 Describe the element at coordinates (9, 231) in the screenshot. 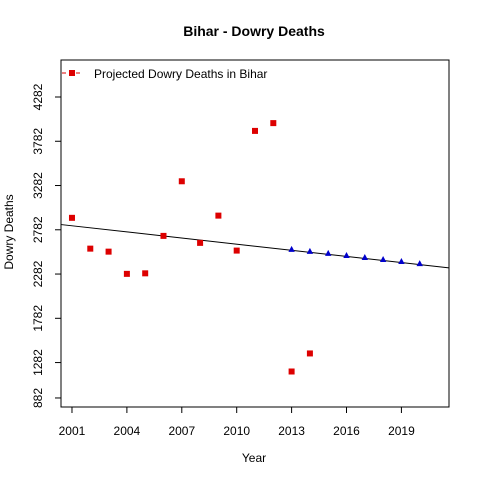

I see `y-axis-label: Dowry Deaths` at that location.